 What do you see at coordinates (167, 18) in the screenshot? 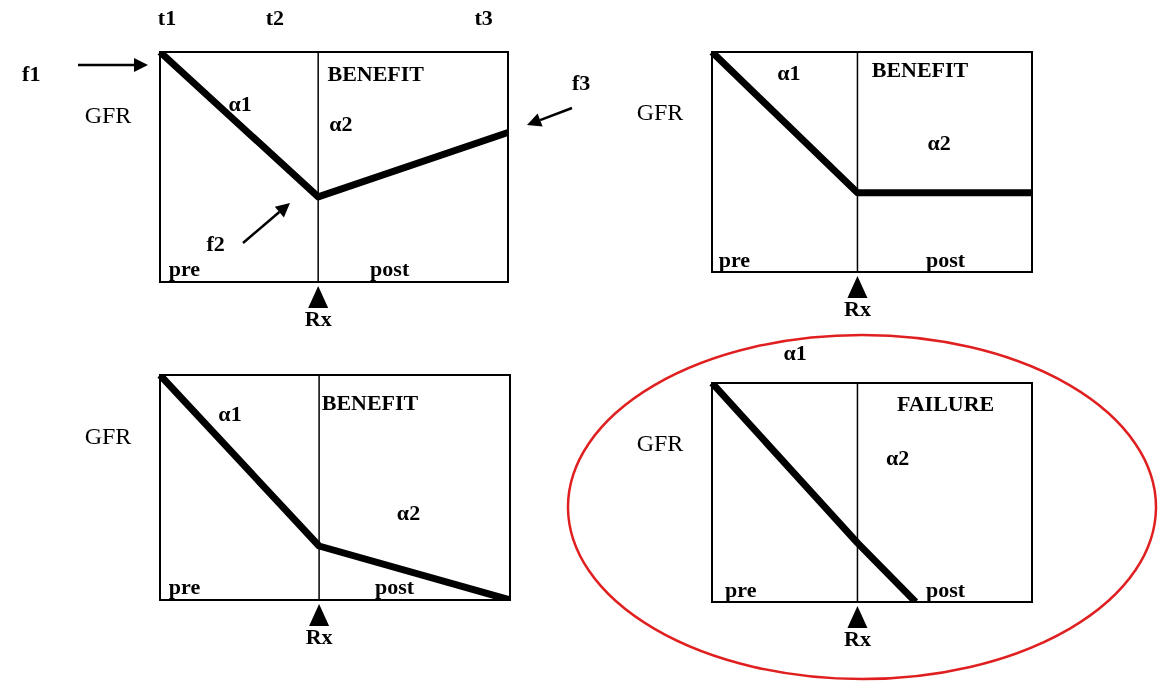
I see `text: t1` at bounding box center [167, 18].